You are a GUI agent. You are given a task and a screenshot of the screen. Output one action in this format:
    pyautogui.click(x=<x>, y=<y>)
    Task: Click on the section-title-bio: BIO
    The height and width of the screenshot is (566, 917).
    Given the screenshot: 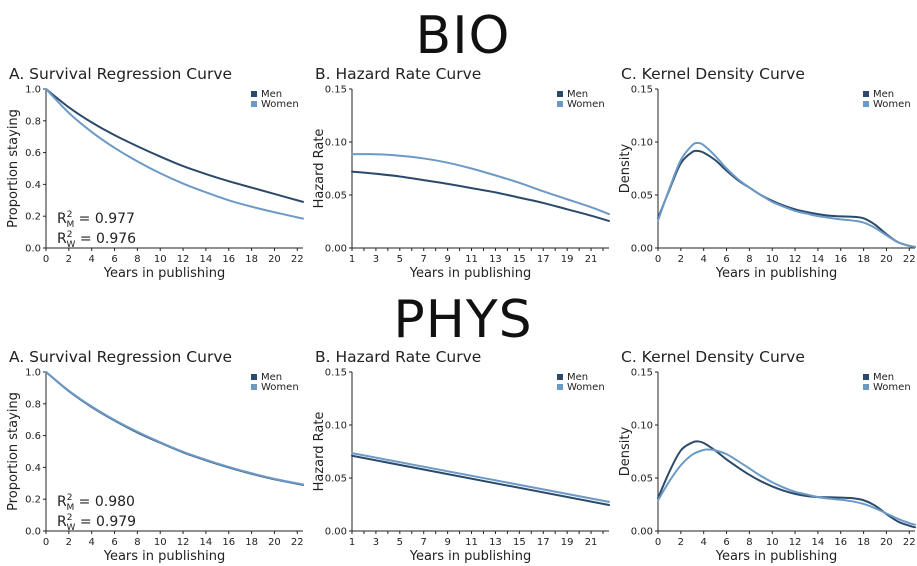 What is the action you would take?
    pyautogui.click(x=463, y=36)
    